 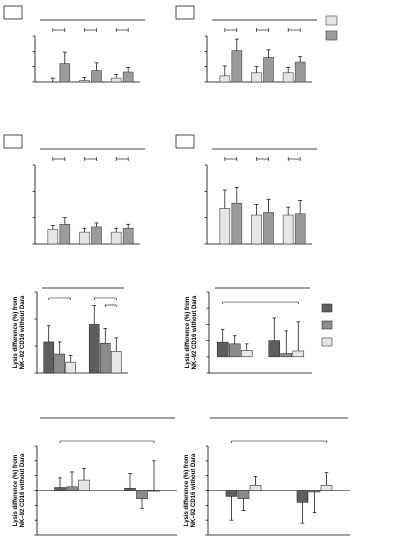 I want to click on chart-panel-A-2h, so click(x=74, y=44).